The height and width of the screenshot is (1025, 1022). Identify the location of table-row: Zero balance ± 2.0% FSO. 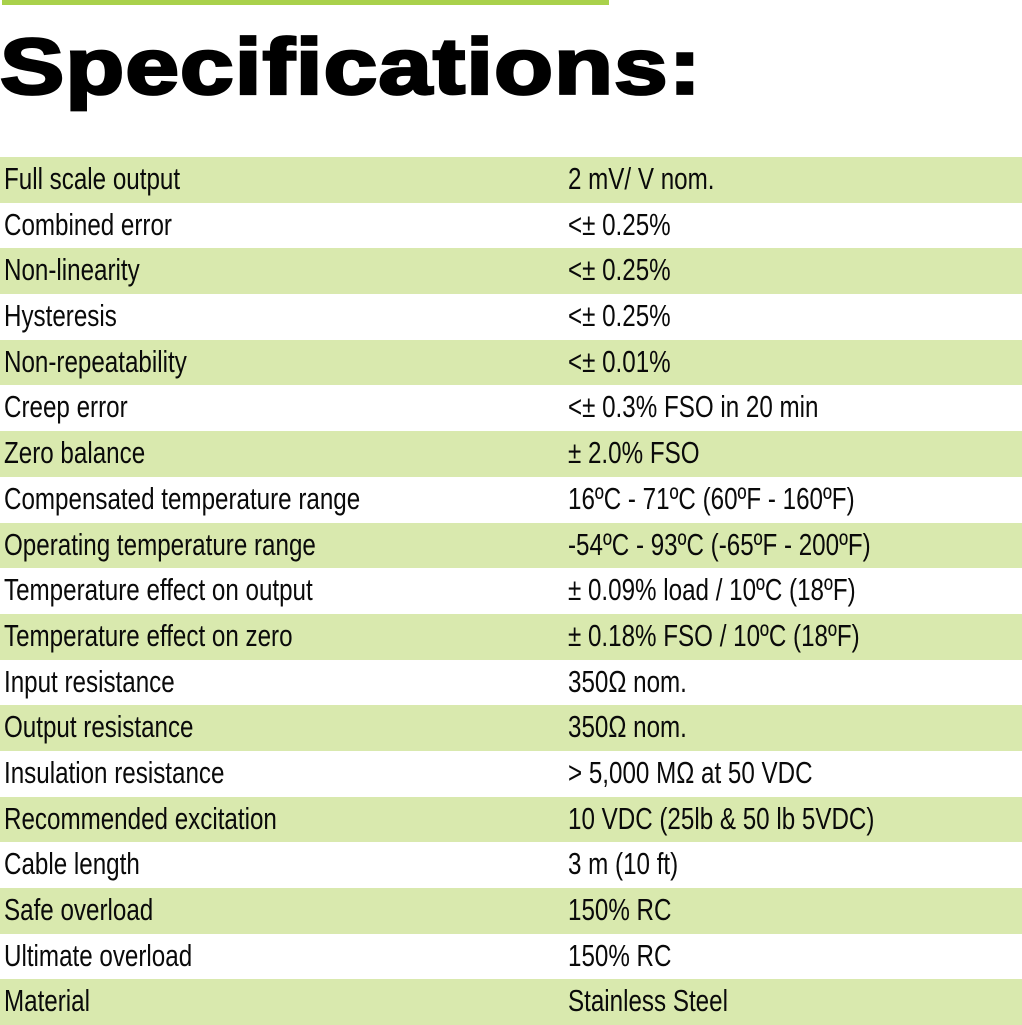
(511, 454).